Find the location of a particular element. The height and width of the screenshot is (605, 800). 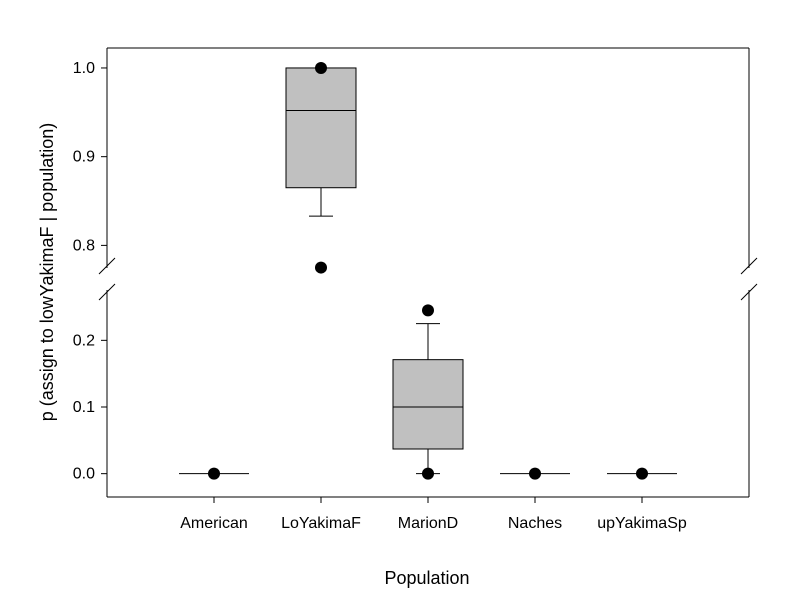

y-tick-label-upper-1: 0.9 is located at coordinates (84, 157).